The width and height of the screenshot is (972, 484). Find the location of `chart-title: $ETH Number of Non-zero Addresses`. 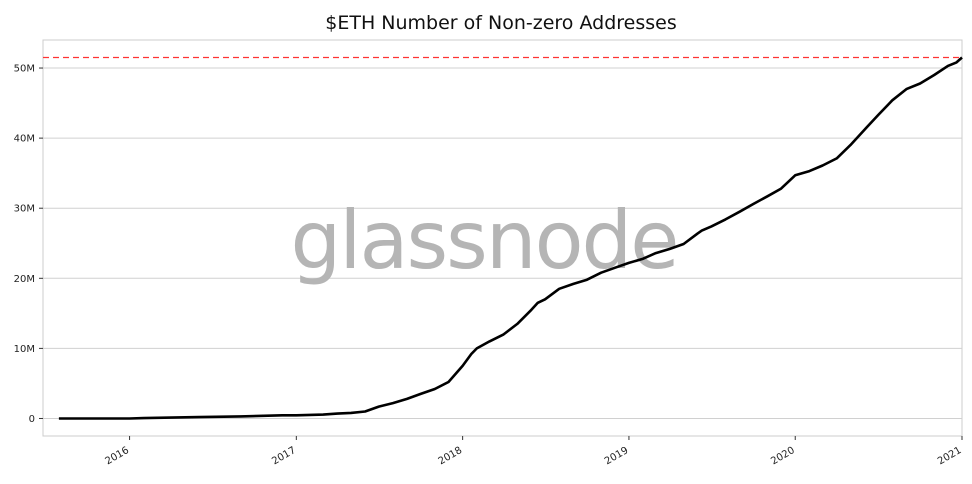

chart-title: $ETH Number of Non-zero Addresses is located at coordinates (500, 23).